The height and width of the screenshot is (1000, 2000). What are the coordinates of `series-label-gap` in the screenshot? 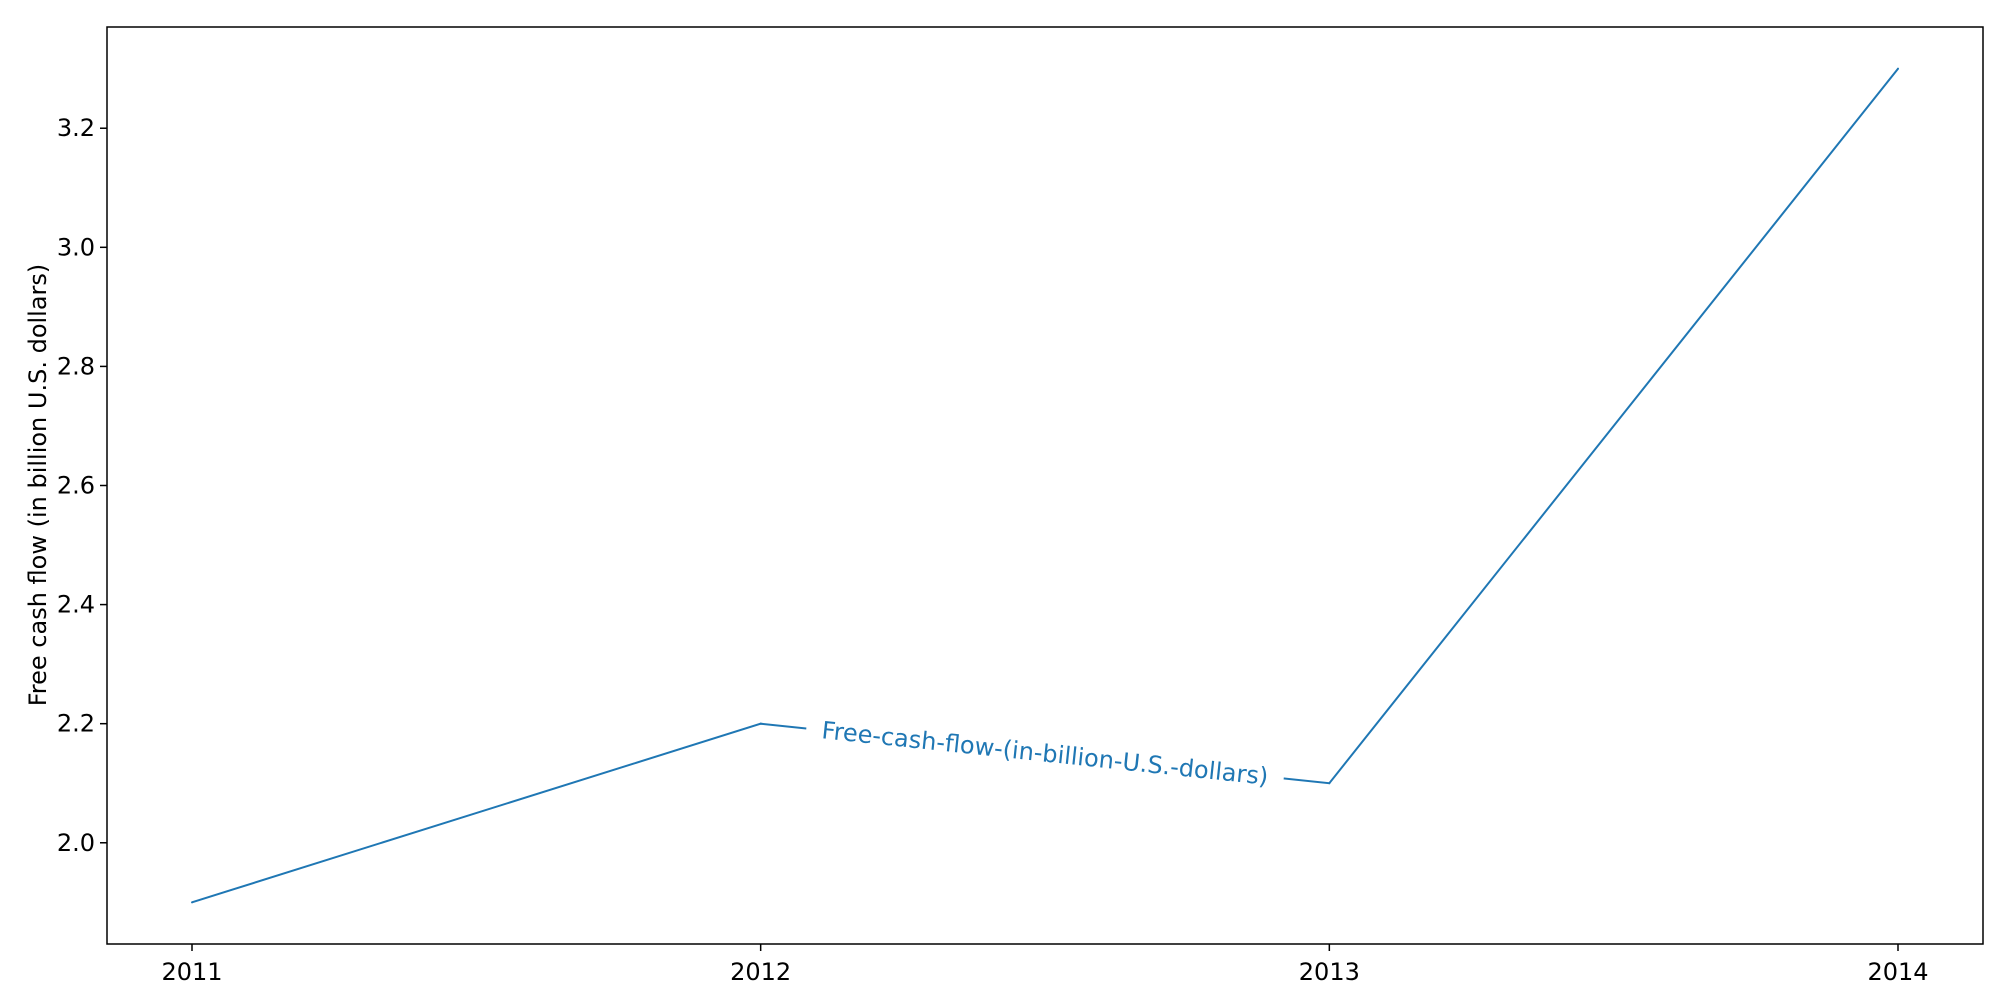 It's located at (1045, 753).